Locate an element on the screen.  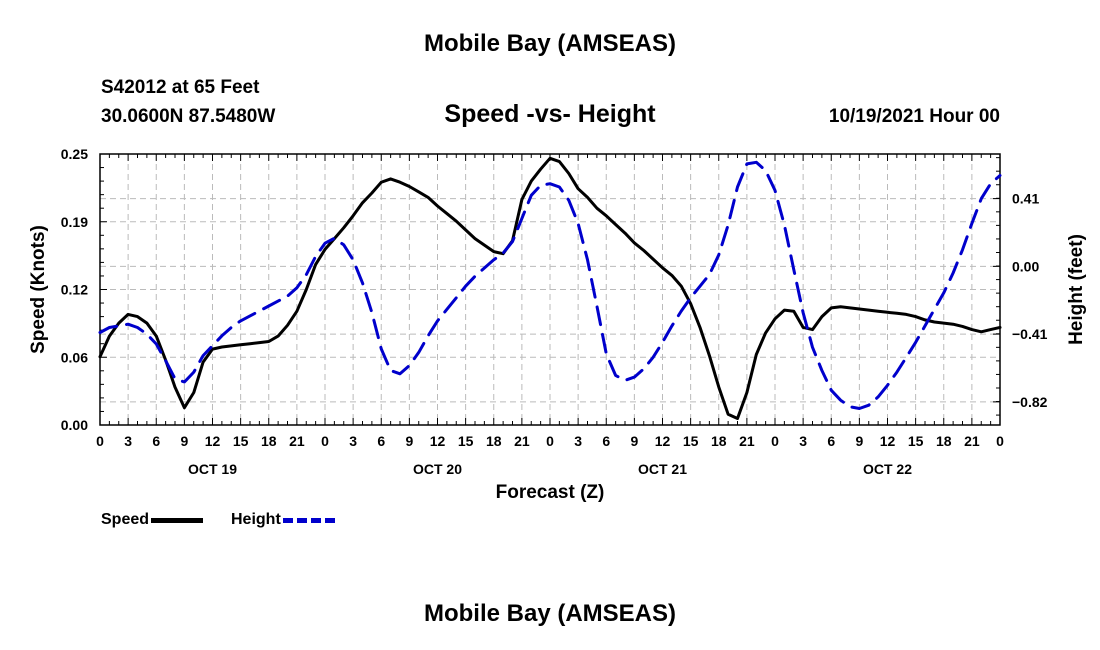
x-day-label: OCT 19 is located at coordinates (212, 469).